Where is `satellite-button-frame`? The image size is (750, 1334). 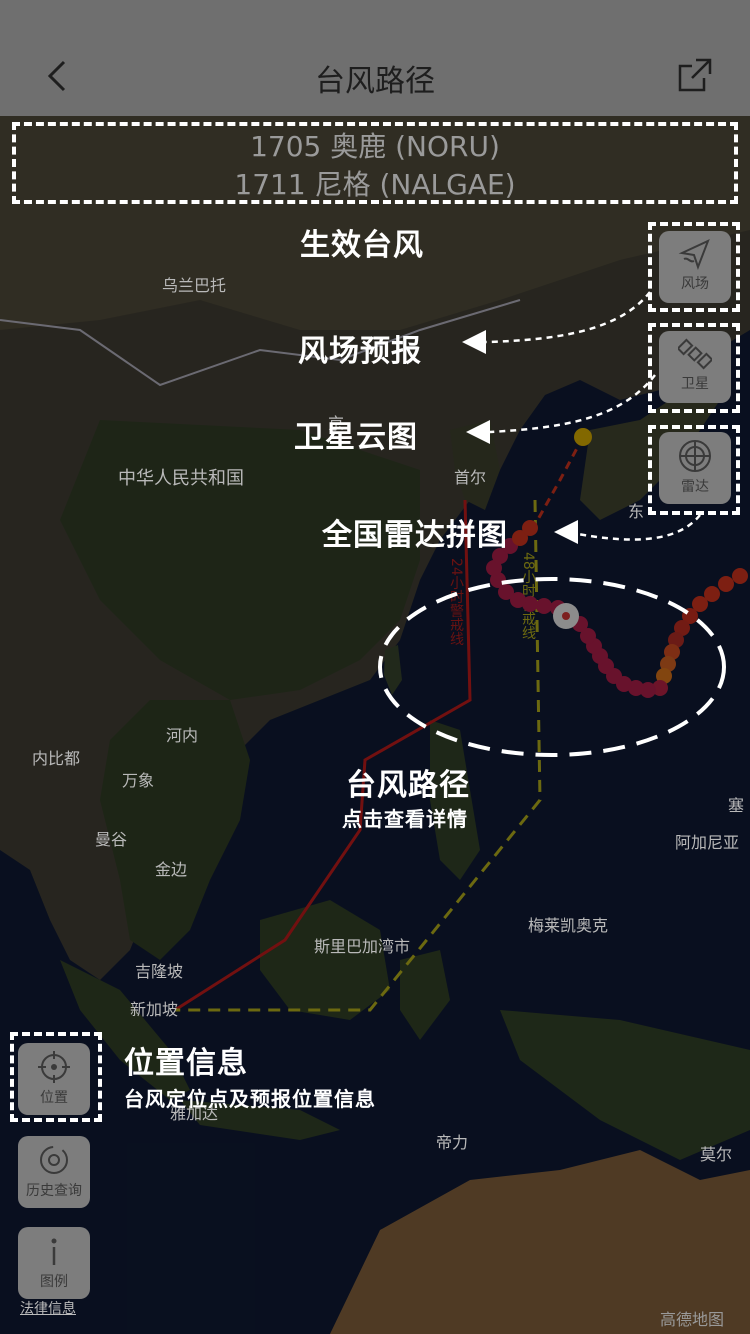
satellite-button-frame is located at coordinates (694, 368).